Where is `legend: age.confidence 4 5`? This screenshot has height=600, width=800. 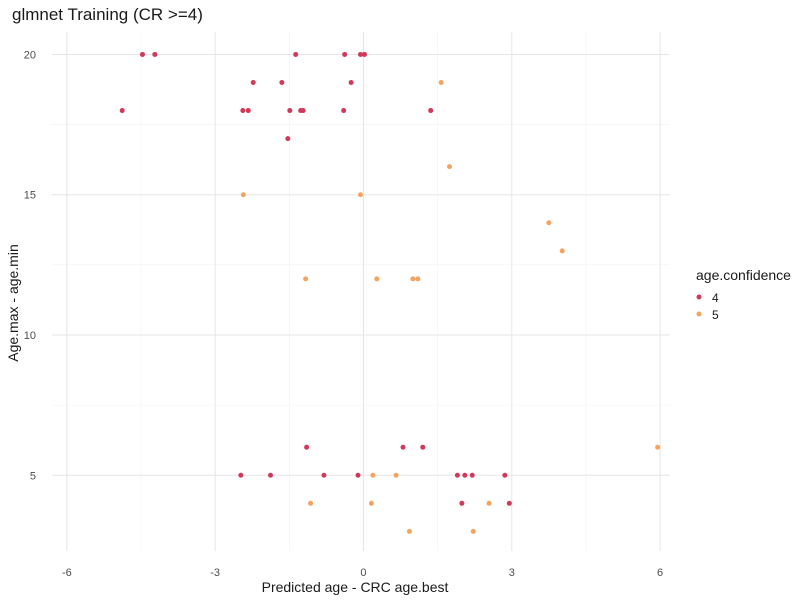 legend: age.confidence 4 5 is located at coordinates (743, 294).